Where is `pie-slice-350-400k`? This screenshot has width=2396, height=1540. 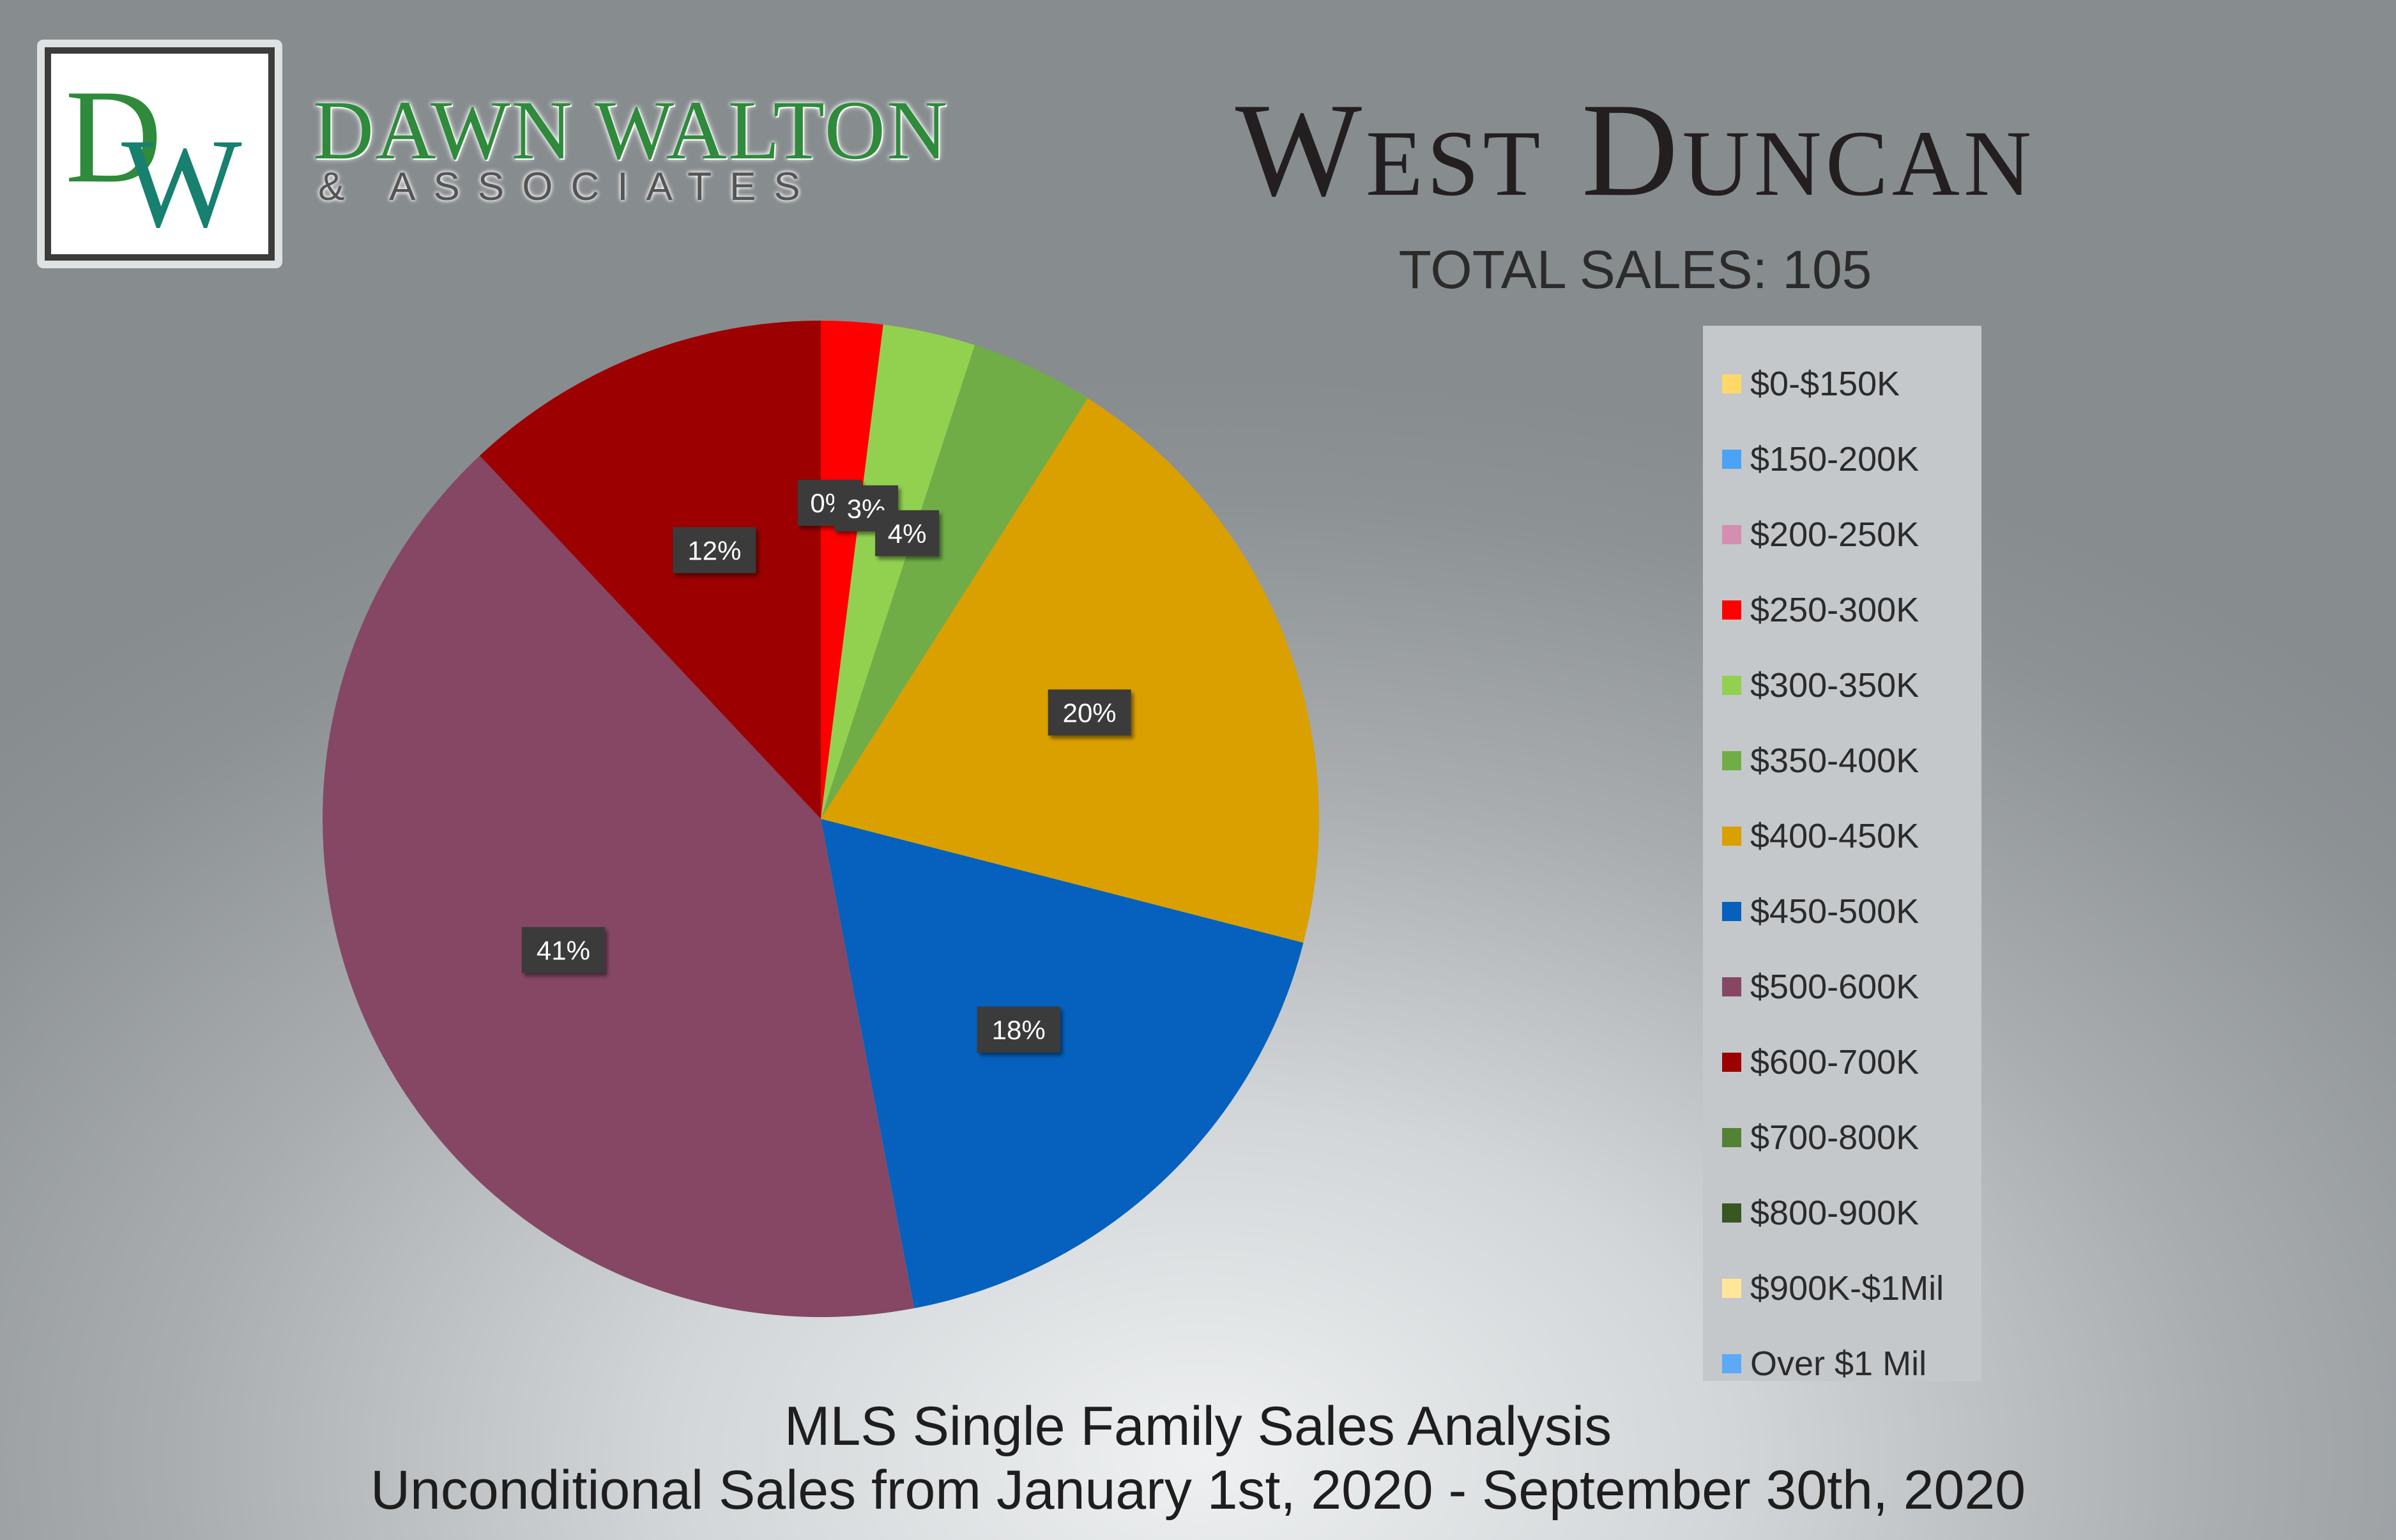 pie-slice-350-400k is located at coordinates (954, 582).